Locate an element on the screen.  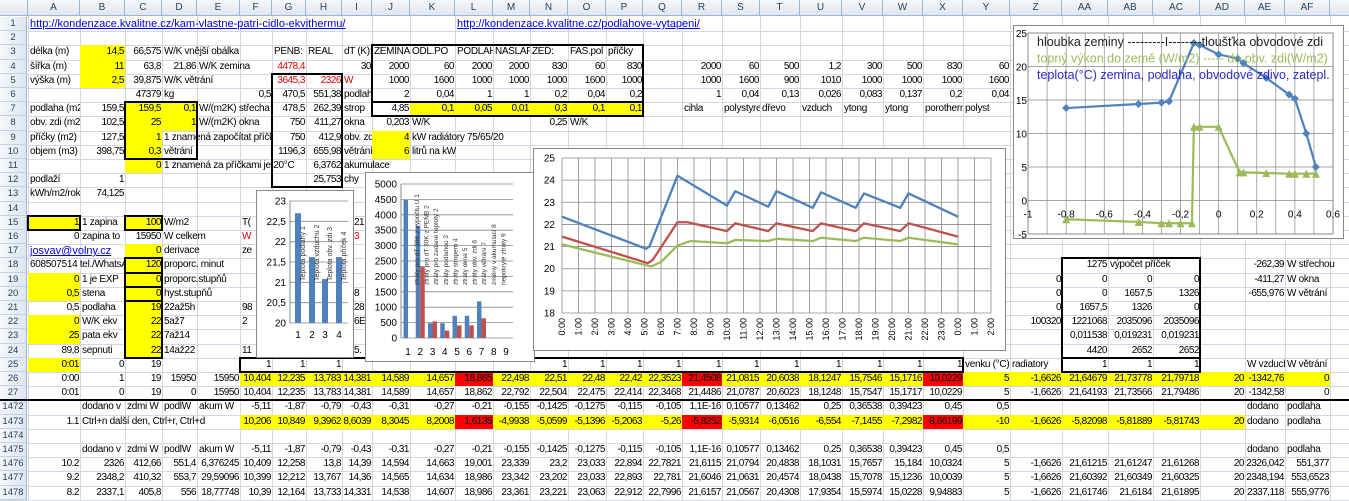
cell-s27: 21,0787 is located at coordinates (742, 393).